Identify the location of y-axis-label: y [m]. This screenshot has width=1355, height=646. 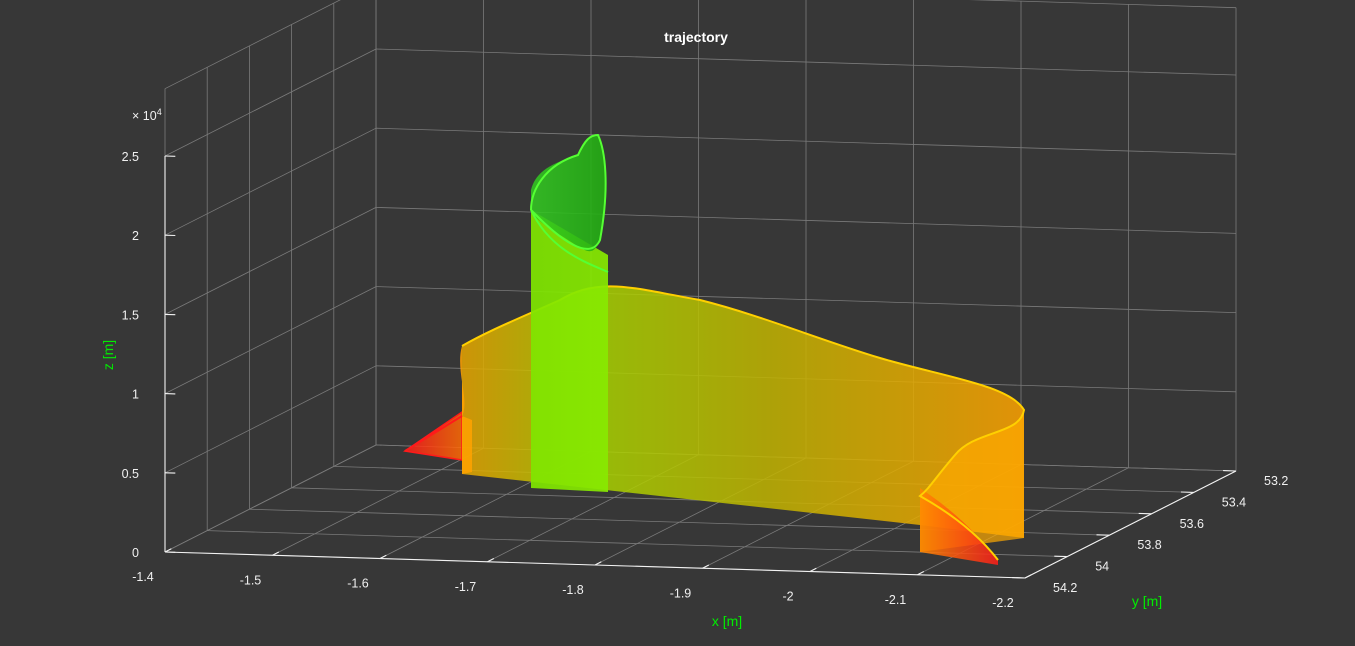
(1147, 601).